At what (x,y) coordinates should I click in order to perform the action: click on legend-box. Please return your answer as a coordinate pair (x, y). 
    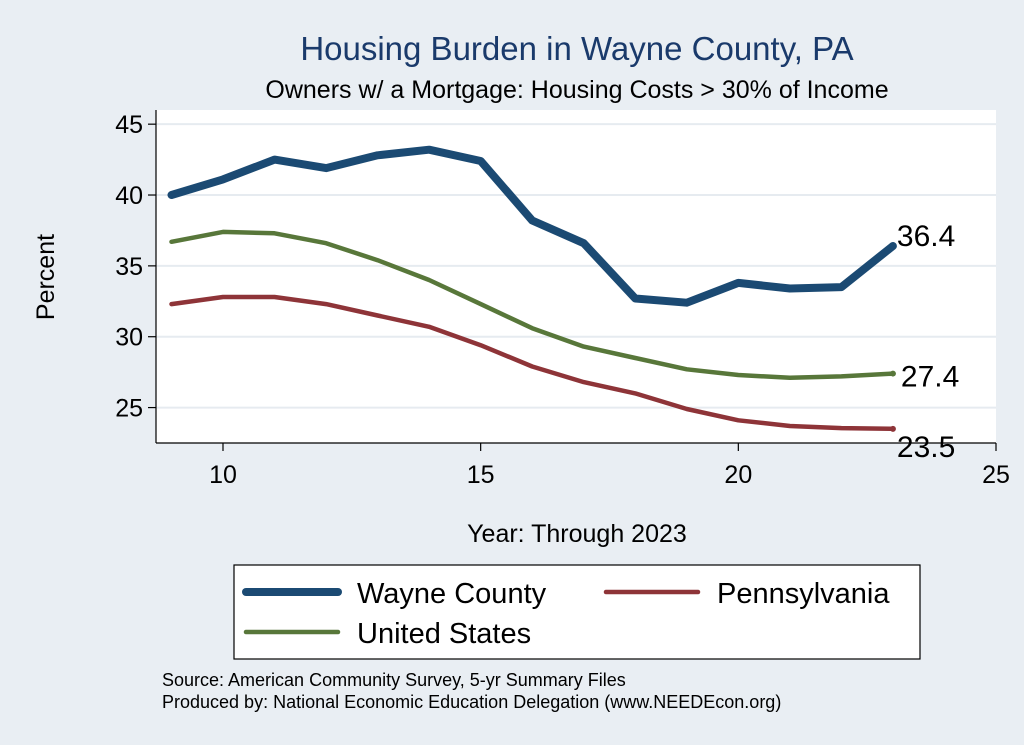
    Looking at the image, I should click on (577, 612).